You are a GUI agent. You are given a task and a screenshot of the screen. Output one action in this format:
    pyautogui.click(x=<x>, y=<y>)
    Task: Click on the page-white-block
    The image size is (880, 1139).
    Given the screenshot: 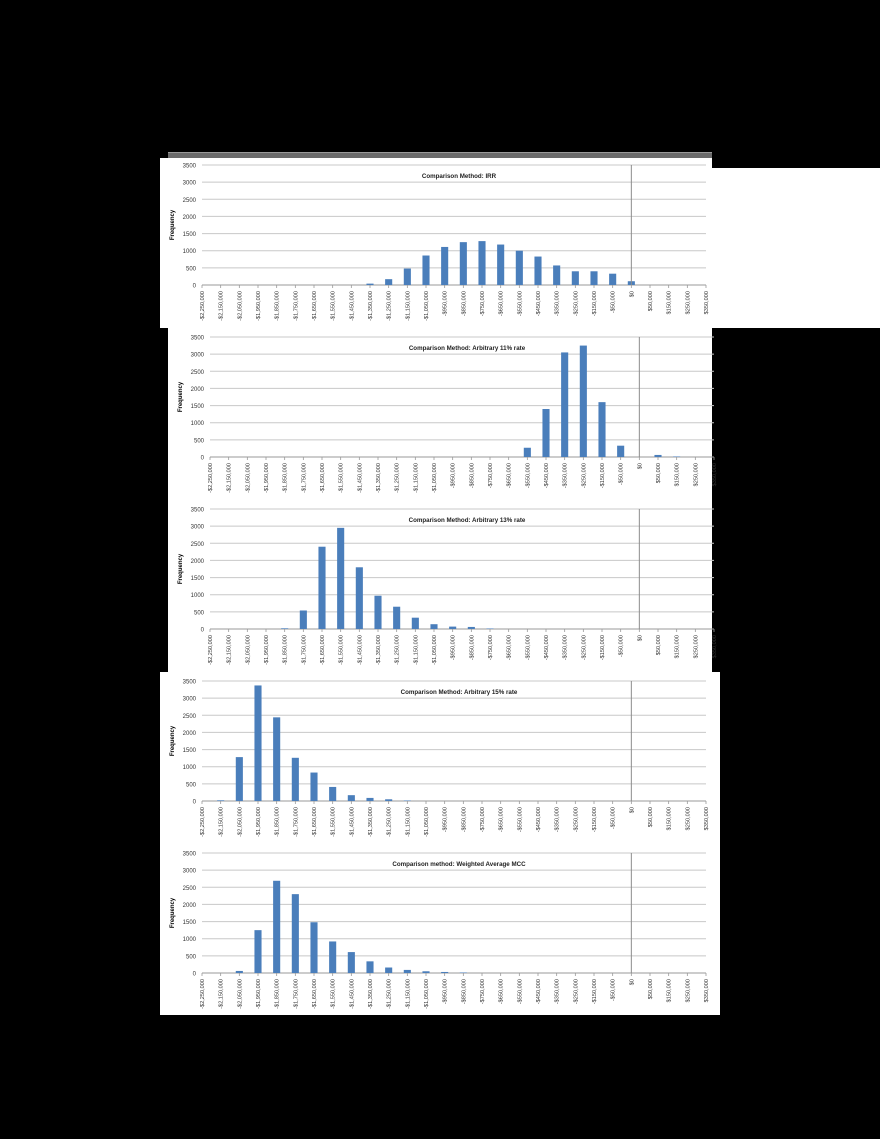 What is the action you would take?
    pyautogui.click(x=796, y=248)
    